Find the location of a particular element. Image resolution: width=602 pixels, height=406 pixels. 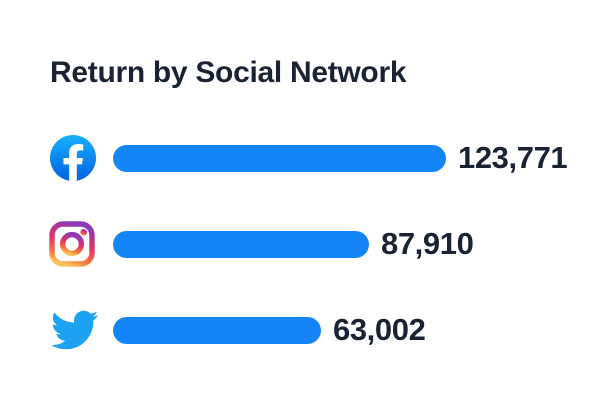

twitter-icon-cell is located at coordinates (78, 330).